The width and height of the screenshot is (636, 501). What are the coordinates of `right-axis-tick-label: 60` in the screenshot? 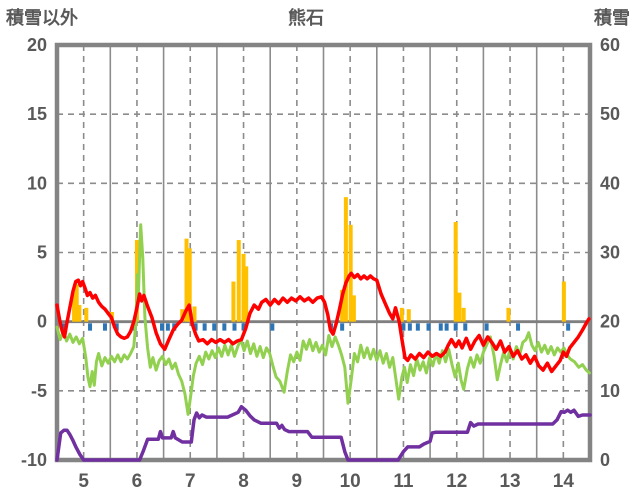 It's located at (610, 45).